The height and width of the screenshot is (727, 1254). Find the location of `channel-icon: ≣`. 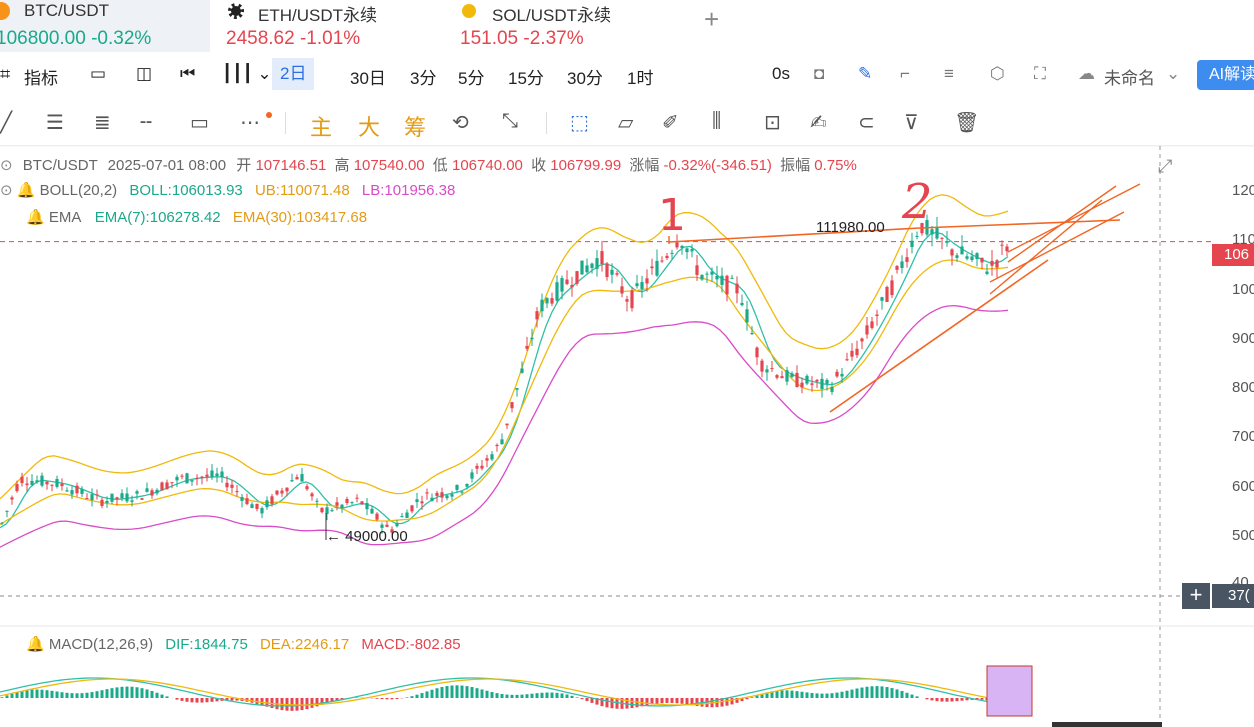

channel-icon: ≣ is located at coordinates (102, 123).